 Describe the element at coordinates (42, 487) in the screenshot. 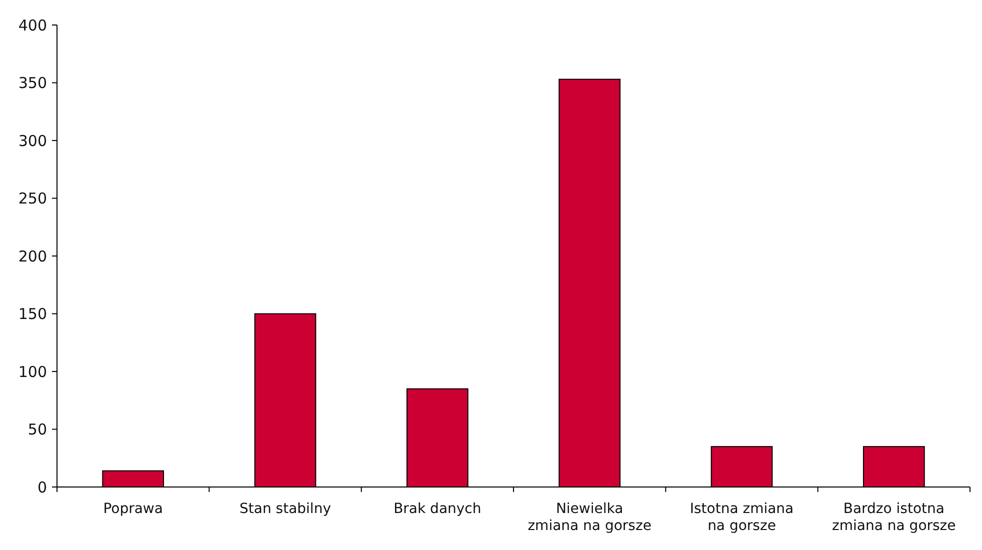

I see `y-tick-label: 0` at that location.